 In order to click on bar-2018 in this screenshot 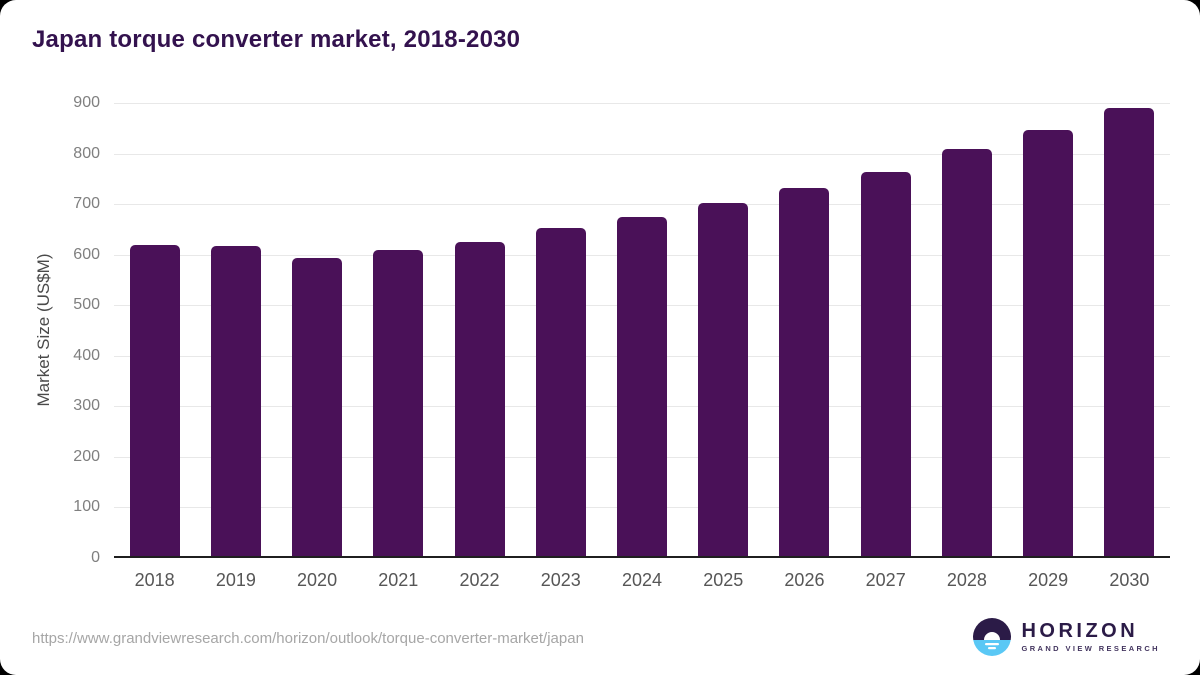, I will do `click(154, 400)`.